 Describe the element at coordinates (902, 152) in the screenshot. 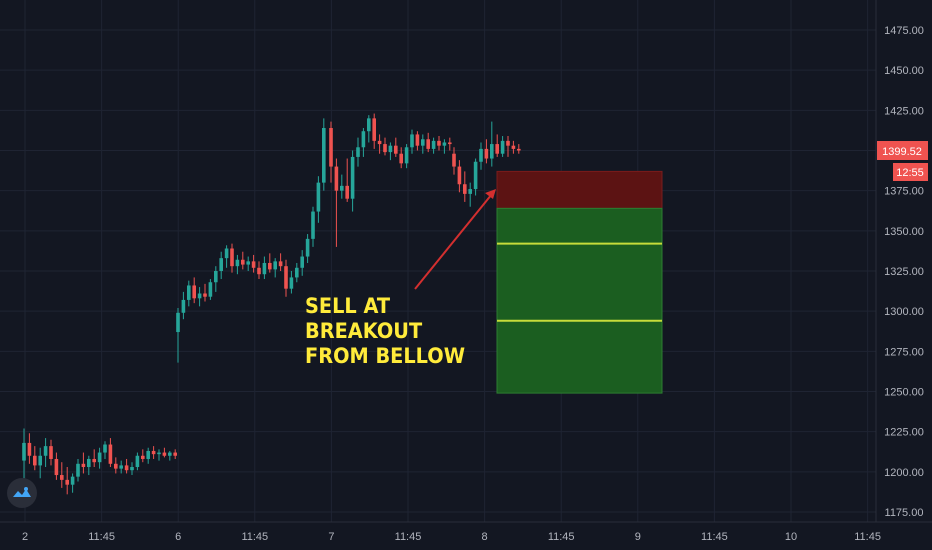

I see `current-price-label: 1399.52` at that location.